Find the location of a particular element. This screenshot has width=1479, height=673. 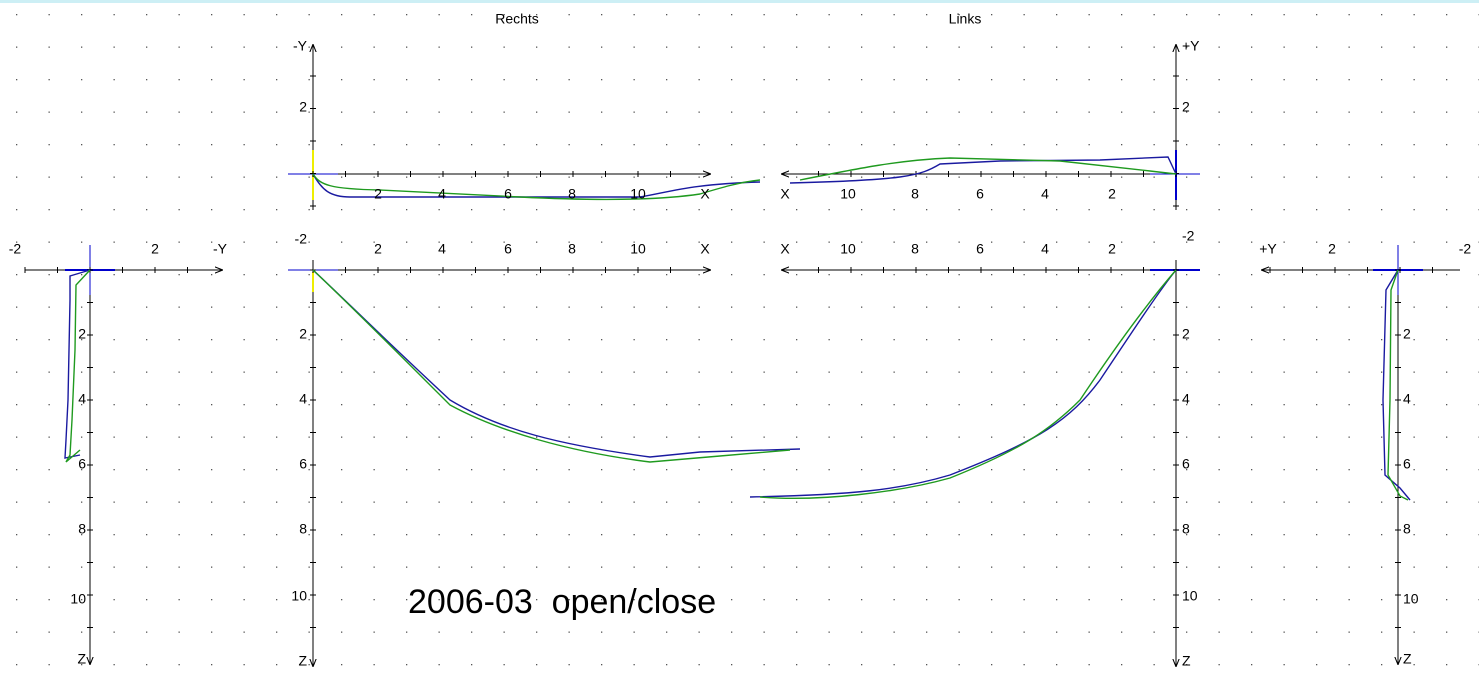

panel-title: Rechts is located at coordinates (517, 19).